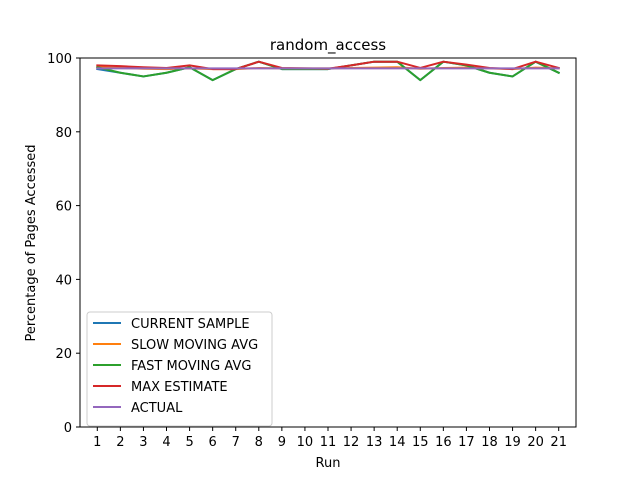  What do you see at coordinates (305, 442) in the screenshot?
I see `x-tick-label: 10` at bounding box center [305, 442].